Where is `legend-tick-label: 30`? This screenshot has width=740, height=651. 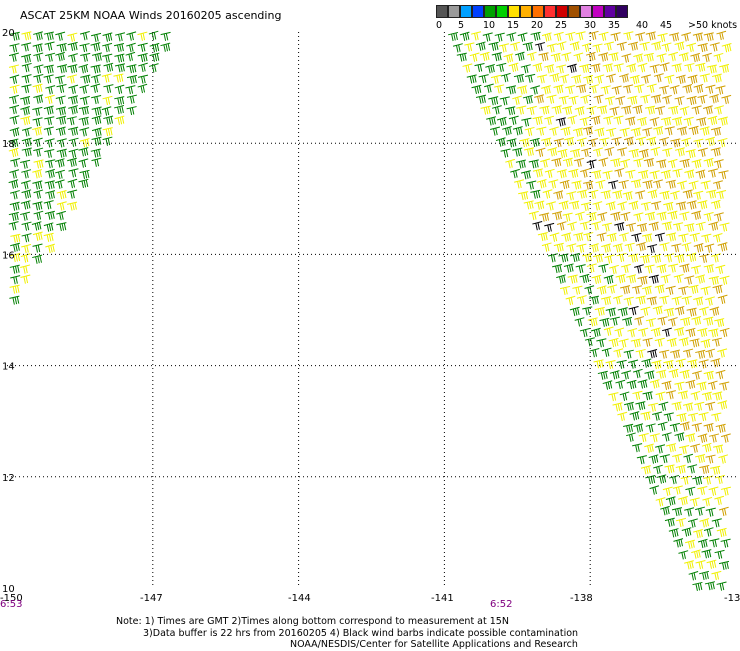 legend-tick-label: 30 is located at coordinates (590, 25).